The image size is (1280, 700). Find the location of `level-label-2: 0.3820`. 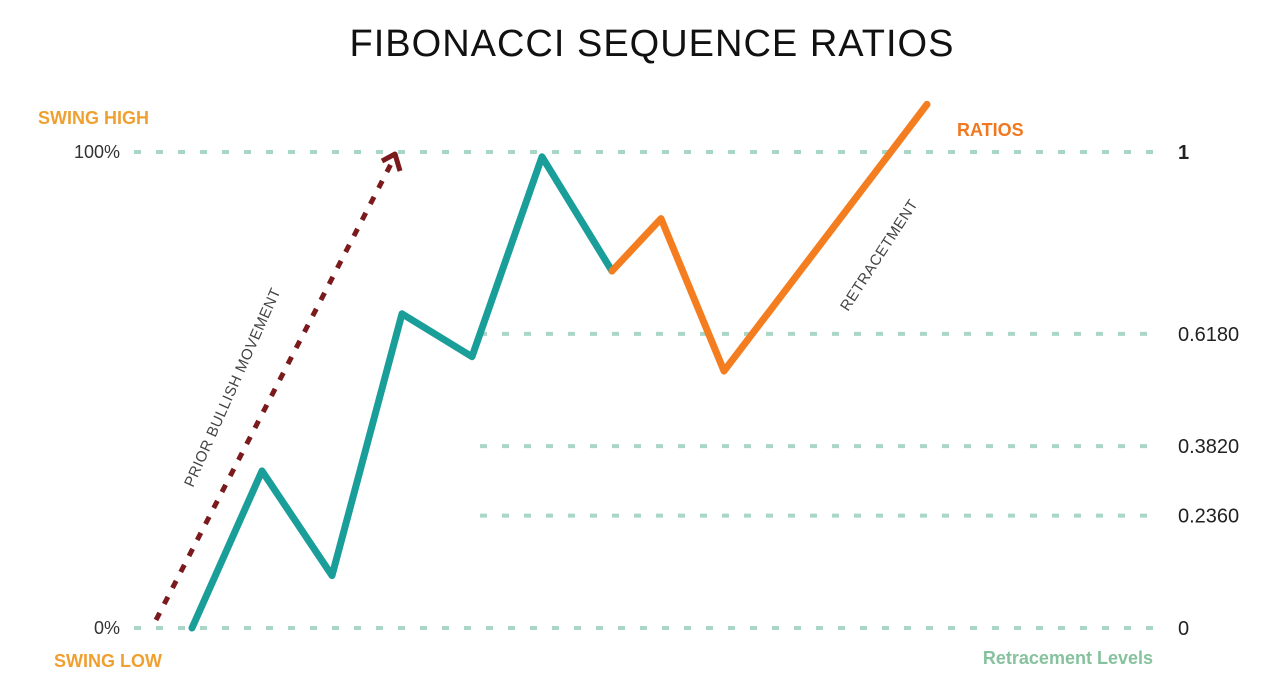

level-label-2: 0.3820 is located at coordinates (1208, 447).